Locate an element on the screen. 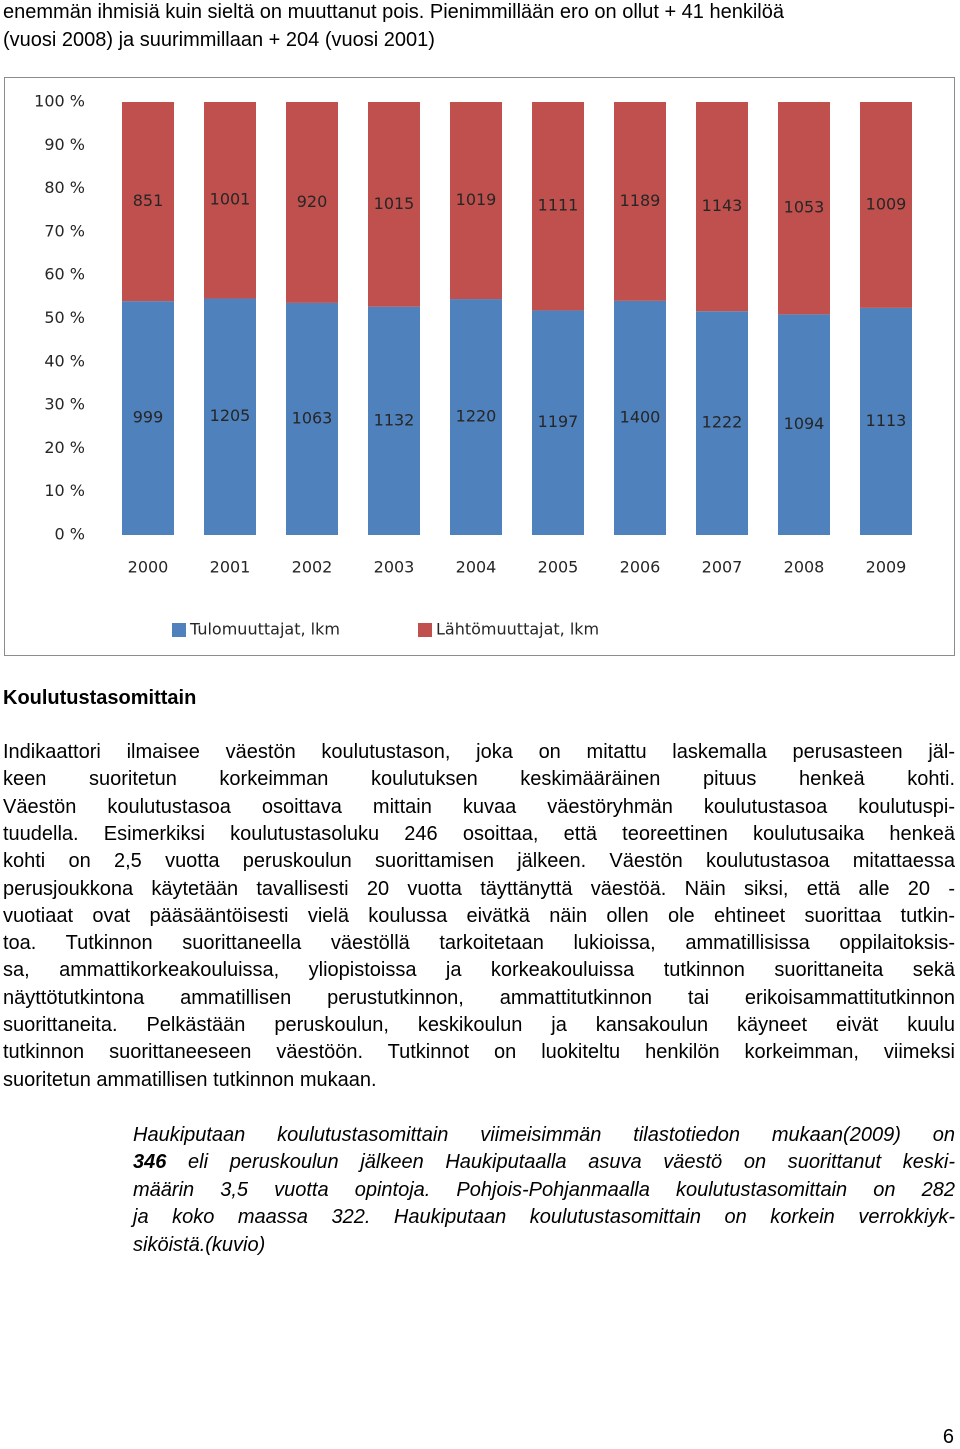 The height and width of the screenshot is (1449, 960). x-tick-label: 2004 is located at coordinates (476, 567).